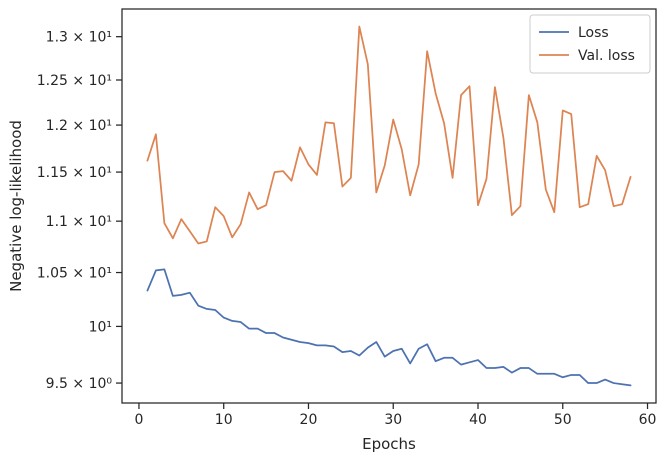  What do you see at coordinates (389, 444) in the screenshot?
I see `x-axis-label: Epochs` at bounding box center [389, 444].